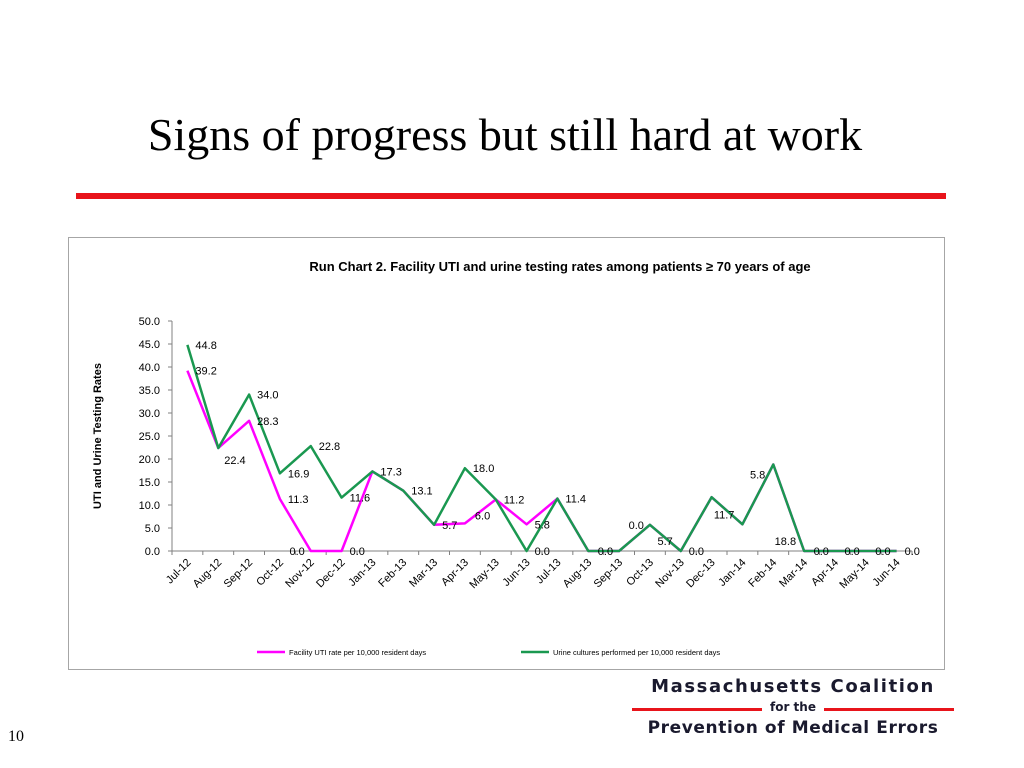  Describe the element at coordinates (205, 372) in the screenshot. I see `data-label: 39.2` at that location.